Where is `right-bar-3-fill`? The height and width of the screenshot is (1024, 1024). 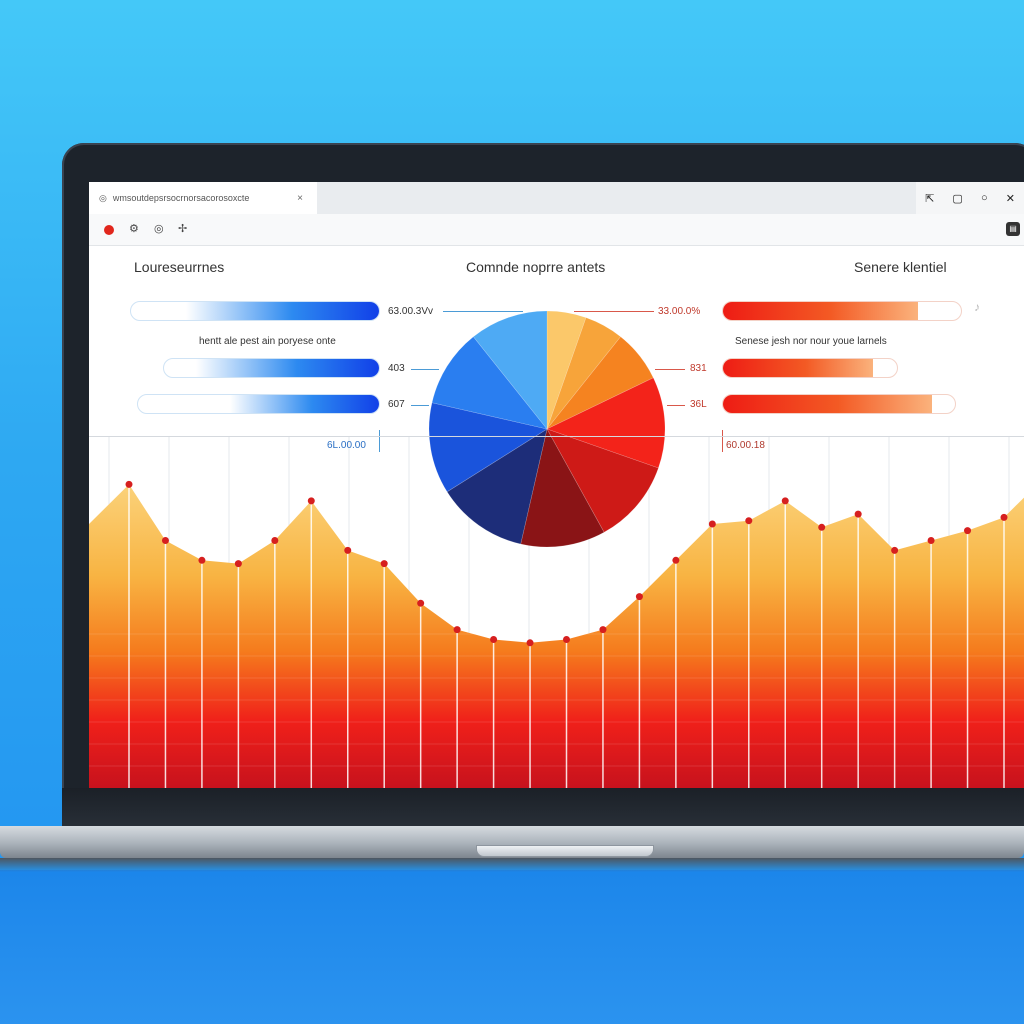 right-bar-3-fill is located at coordinates (827, 404).